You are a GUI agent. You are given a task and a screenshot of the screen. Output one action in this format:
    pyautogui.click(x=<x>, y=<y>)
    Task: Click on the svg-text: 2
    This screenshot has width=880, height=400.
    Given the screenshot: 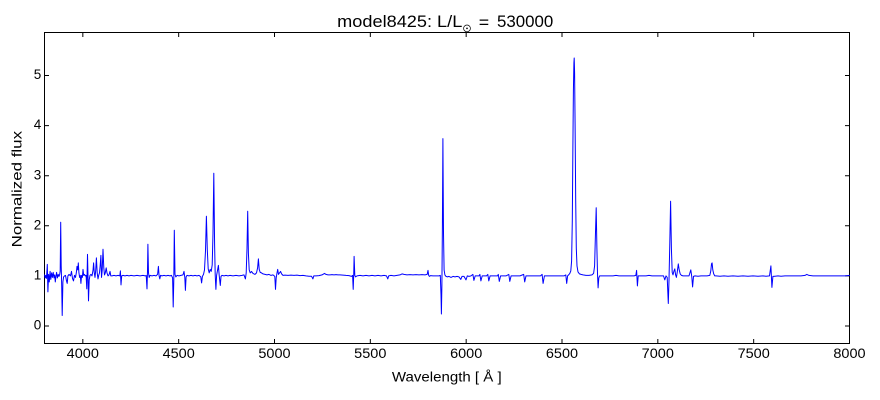 What is the action you would take?
    pyautogui.click(x=38, y=224)
    